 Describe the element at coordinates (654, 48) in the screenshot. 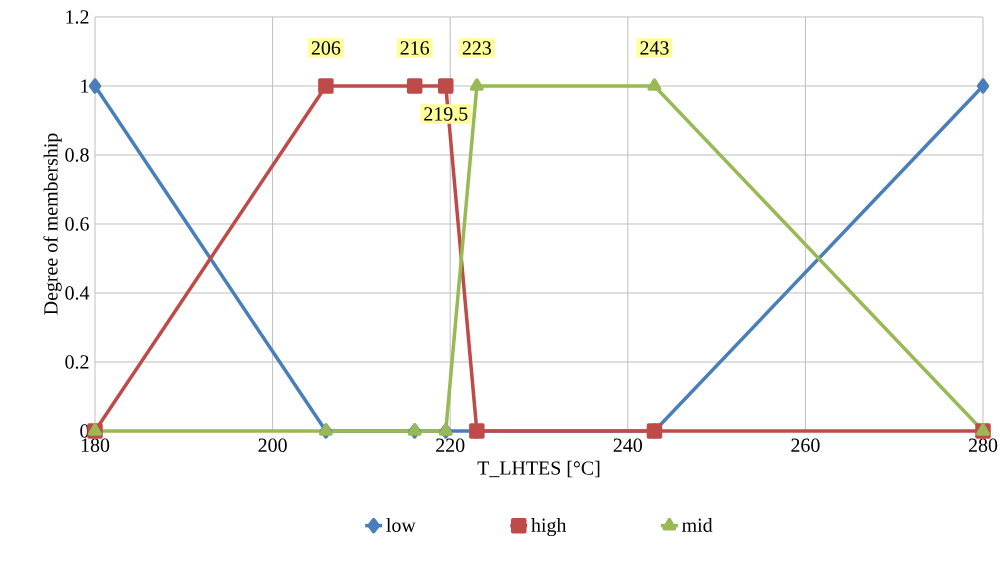

I see `annotation: 243` at that location.